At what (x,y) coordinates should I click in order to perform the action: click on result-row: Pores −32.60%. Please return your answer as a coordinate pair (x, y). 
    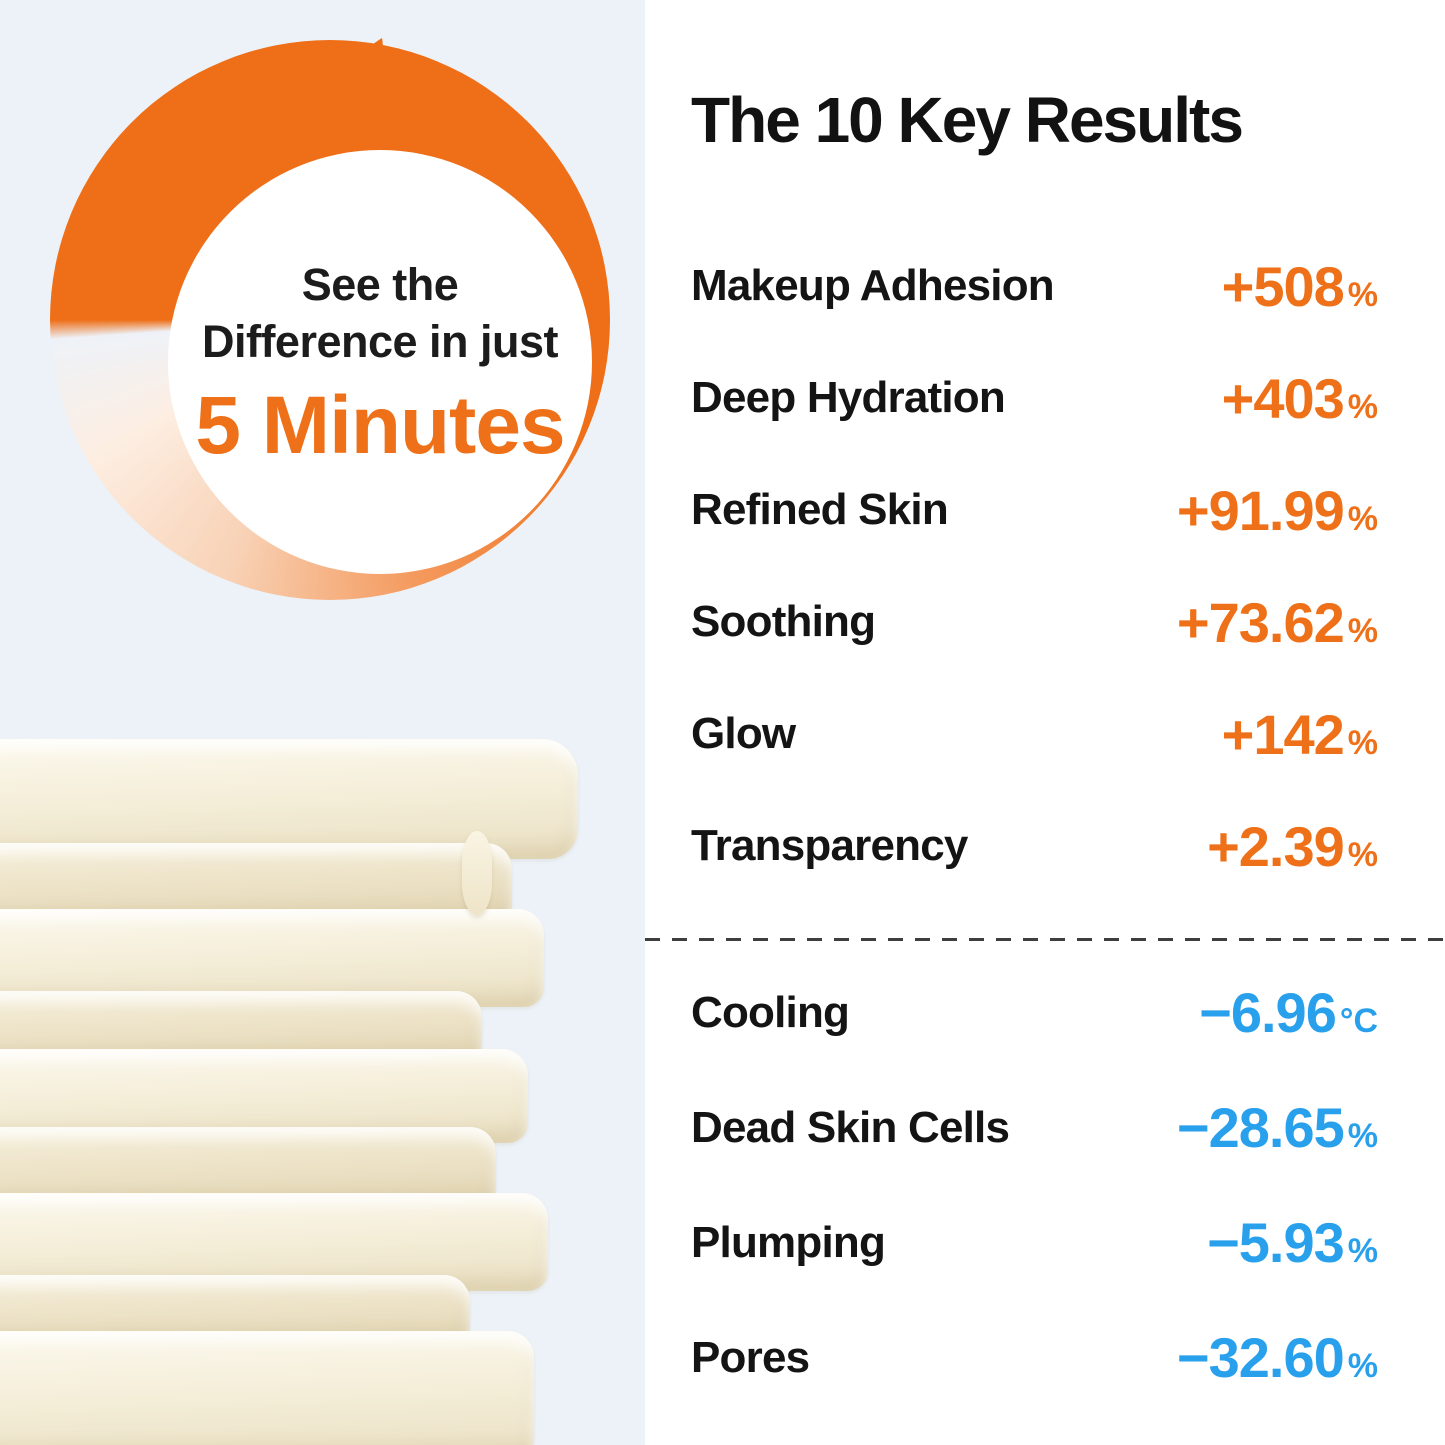
    Looking at the image, I should click on (1034, 1357).